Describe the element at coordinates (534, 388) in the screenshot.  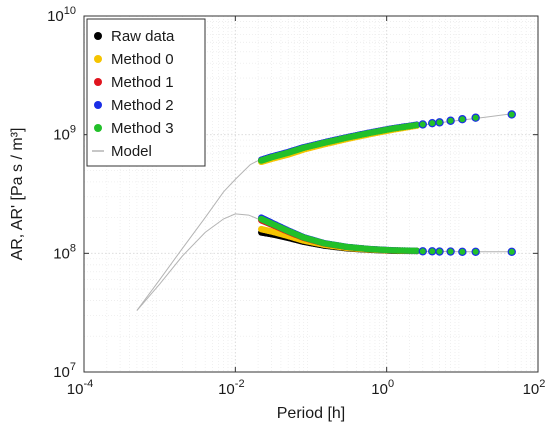
I see `x-tick-label: 10²` at that location.